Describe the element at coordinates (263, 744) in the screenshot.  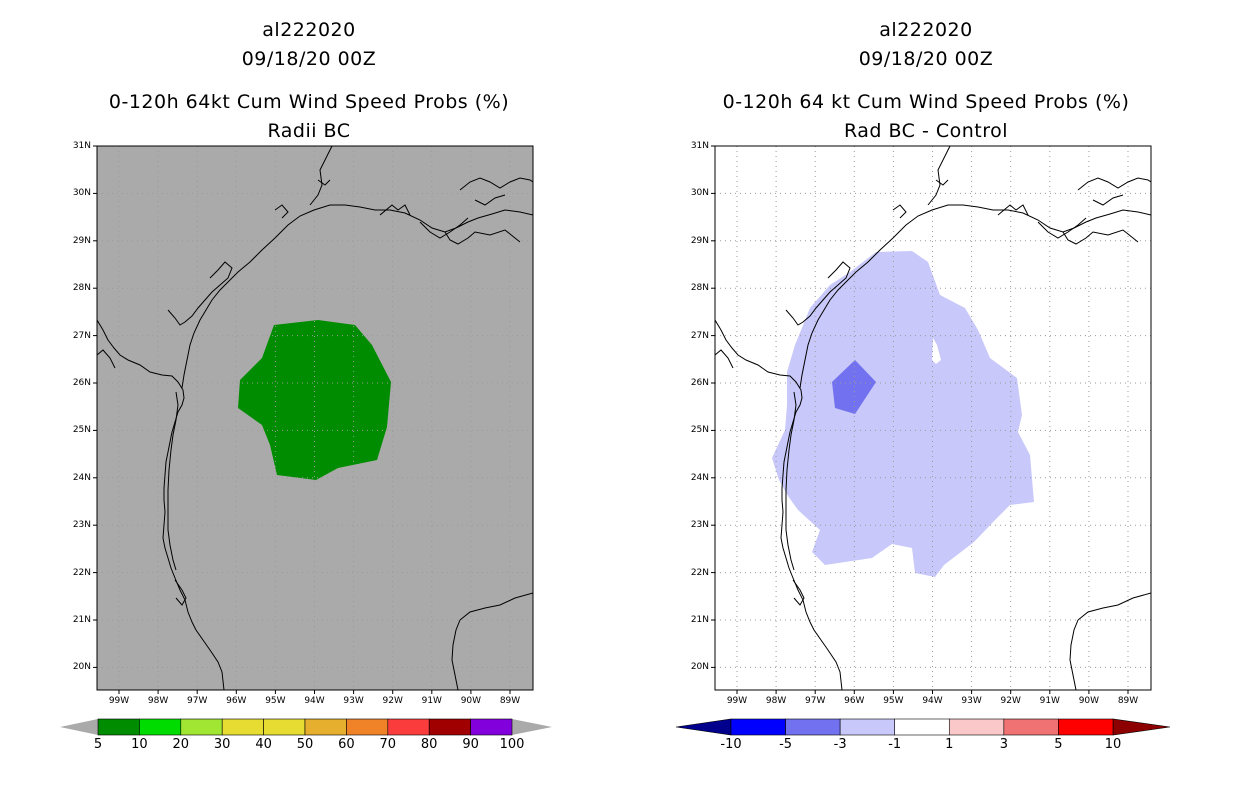
I see `colorbar-label: 40` at that location.